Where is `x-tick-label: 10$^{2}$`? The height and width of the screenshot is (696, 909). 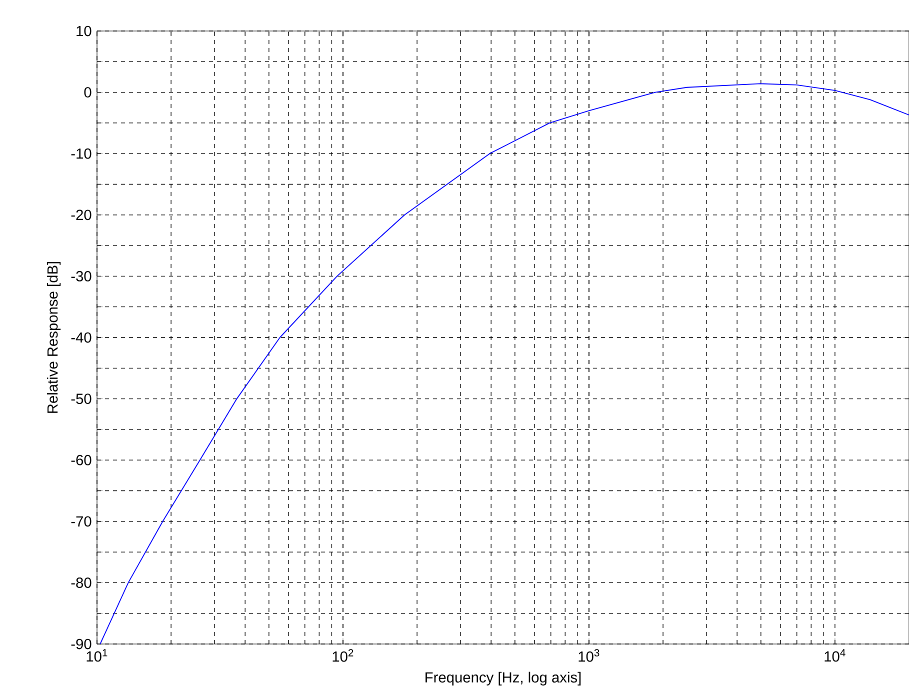 x-tick-label: 10$^{2}$ is located at coordinates (343, 655).